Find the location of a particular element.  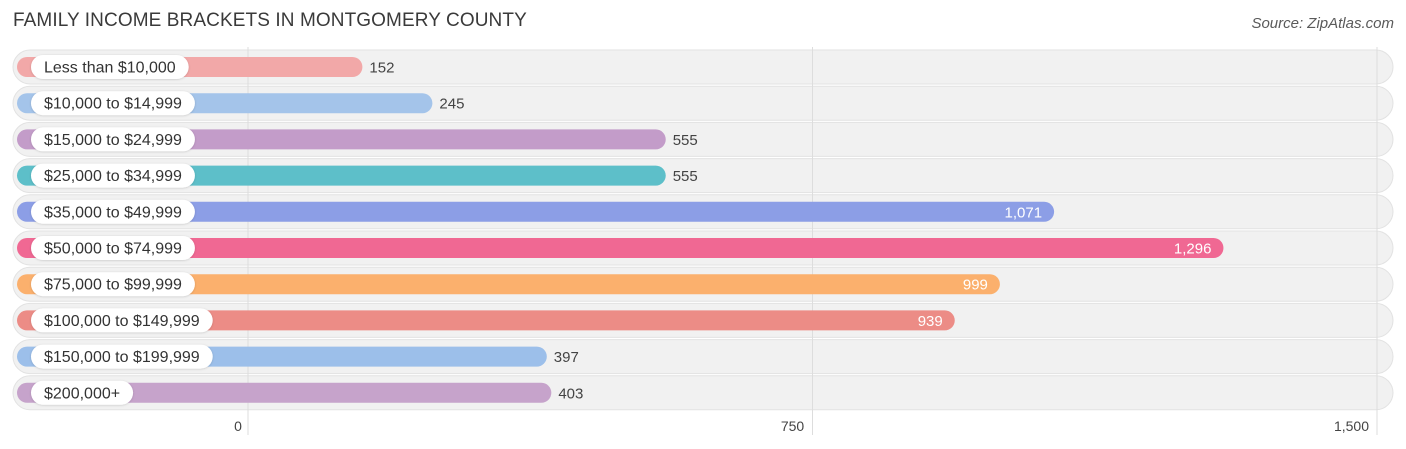

source-note: Source: ZipAtlas.com is located at coordinates (1322, 23).